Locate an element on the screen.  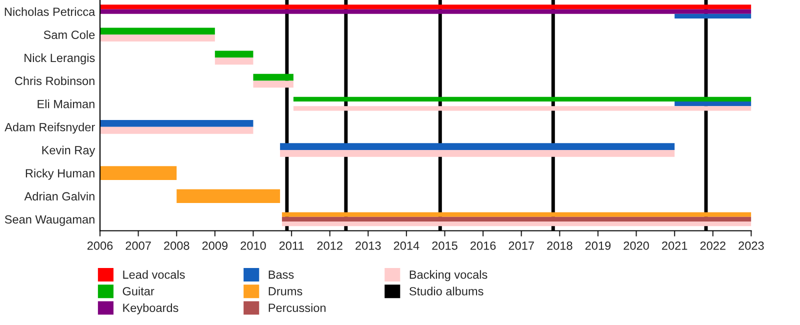
x-tick-label: 2009 is located at coordinates (215, 245).